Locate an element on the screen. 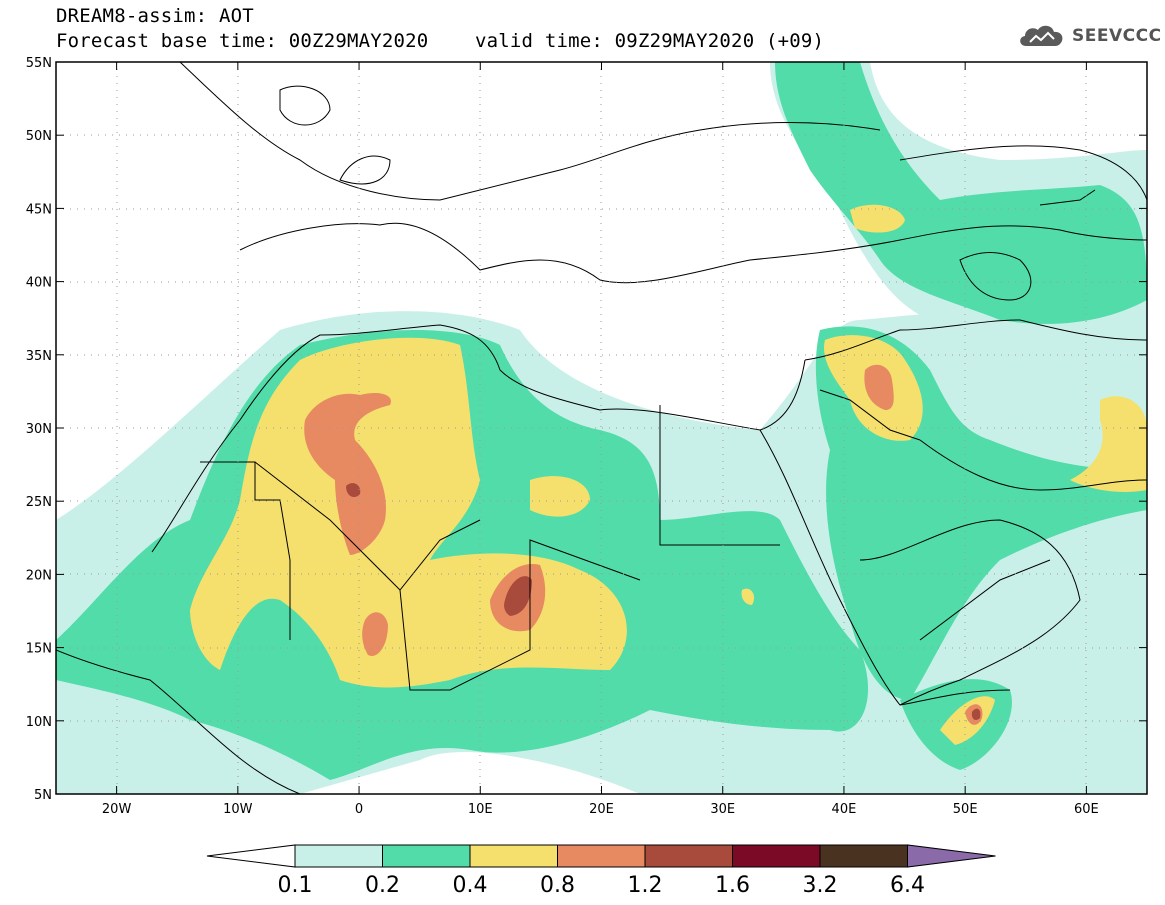 The image size is (1165, 905). lat-tick-label: 55N is located at coordinates (39, 63).